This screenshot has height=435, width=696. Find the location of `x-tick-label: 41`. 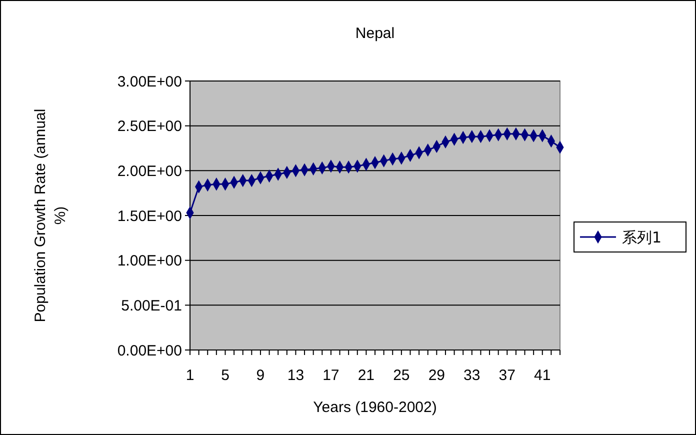

x-tick-label: 41 is located at coordinates (542, 375).